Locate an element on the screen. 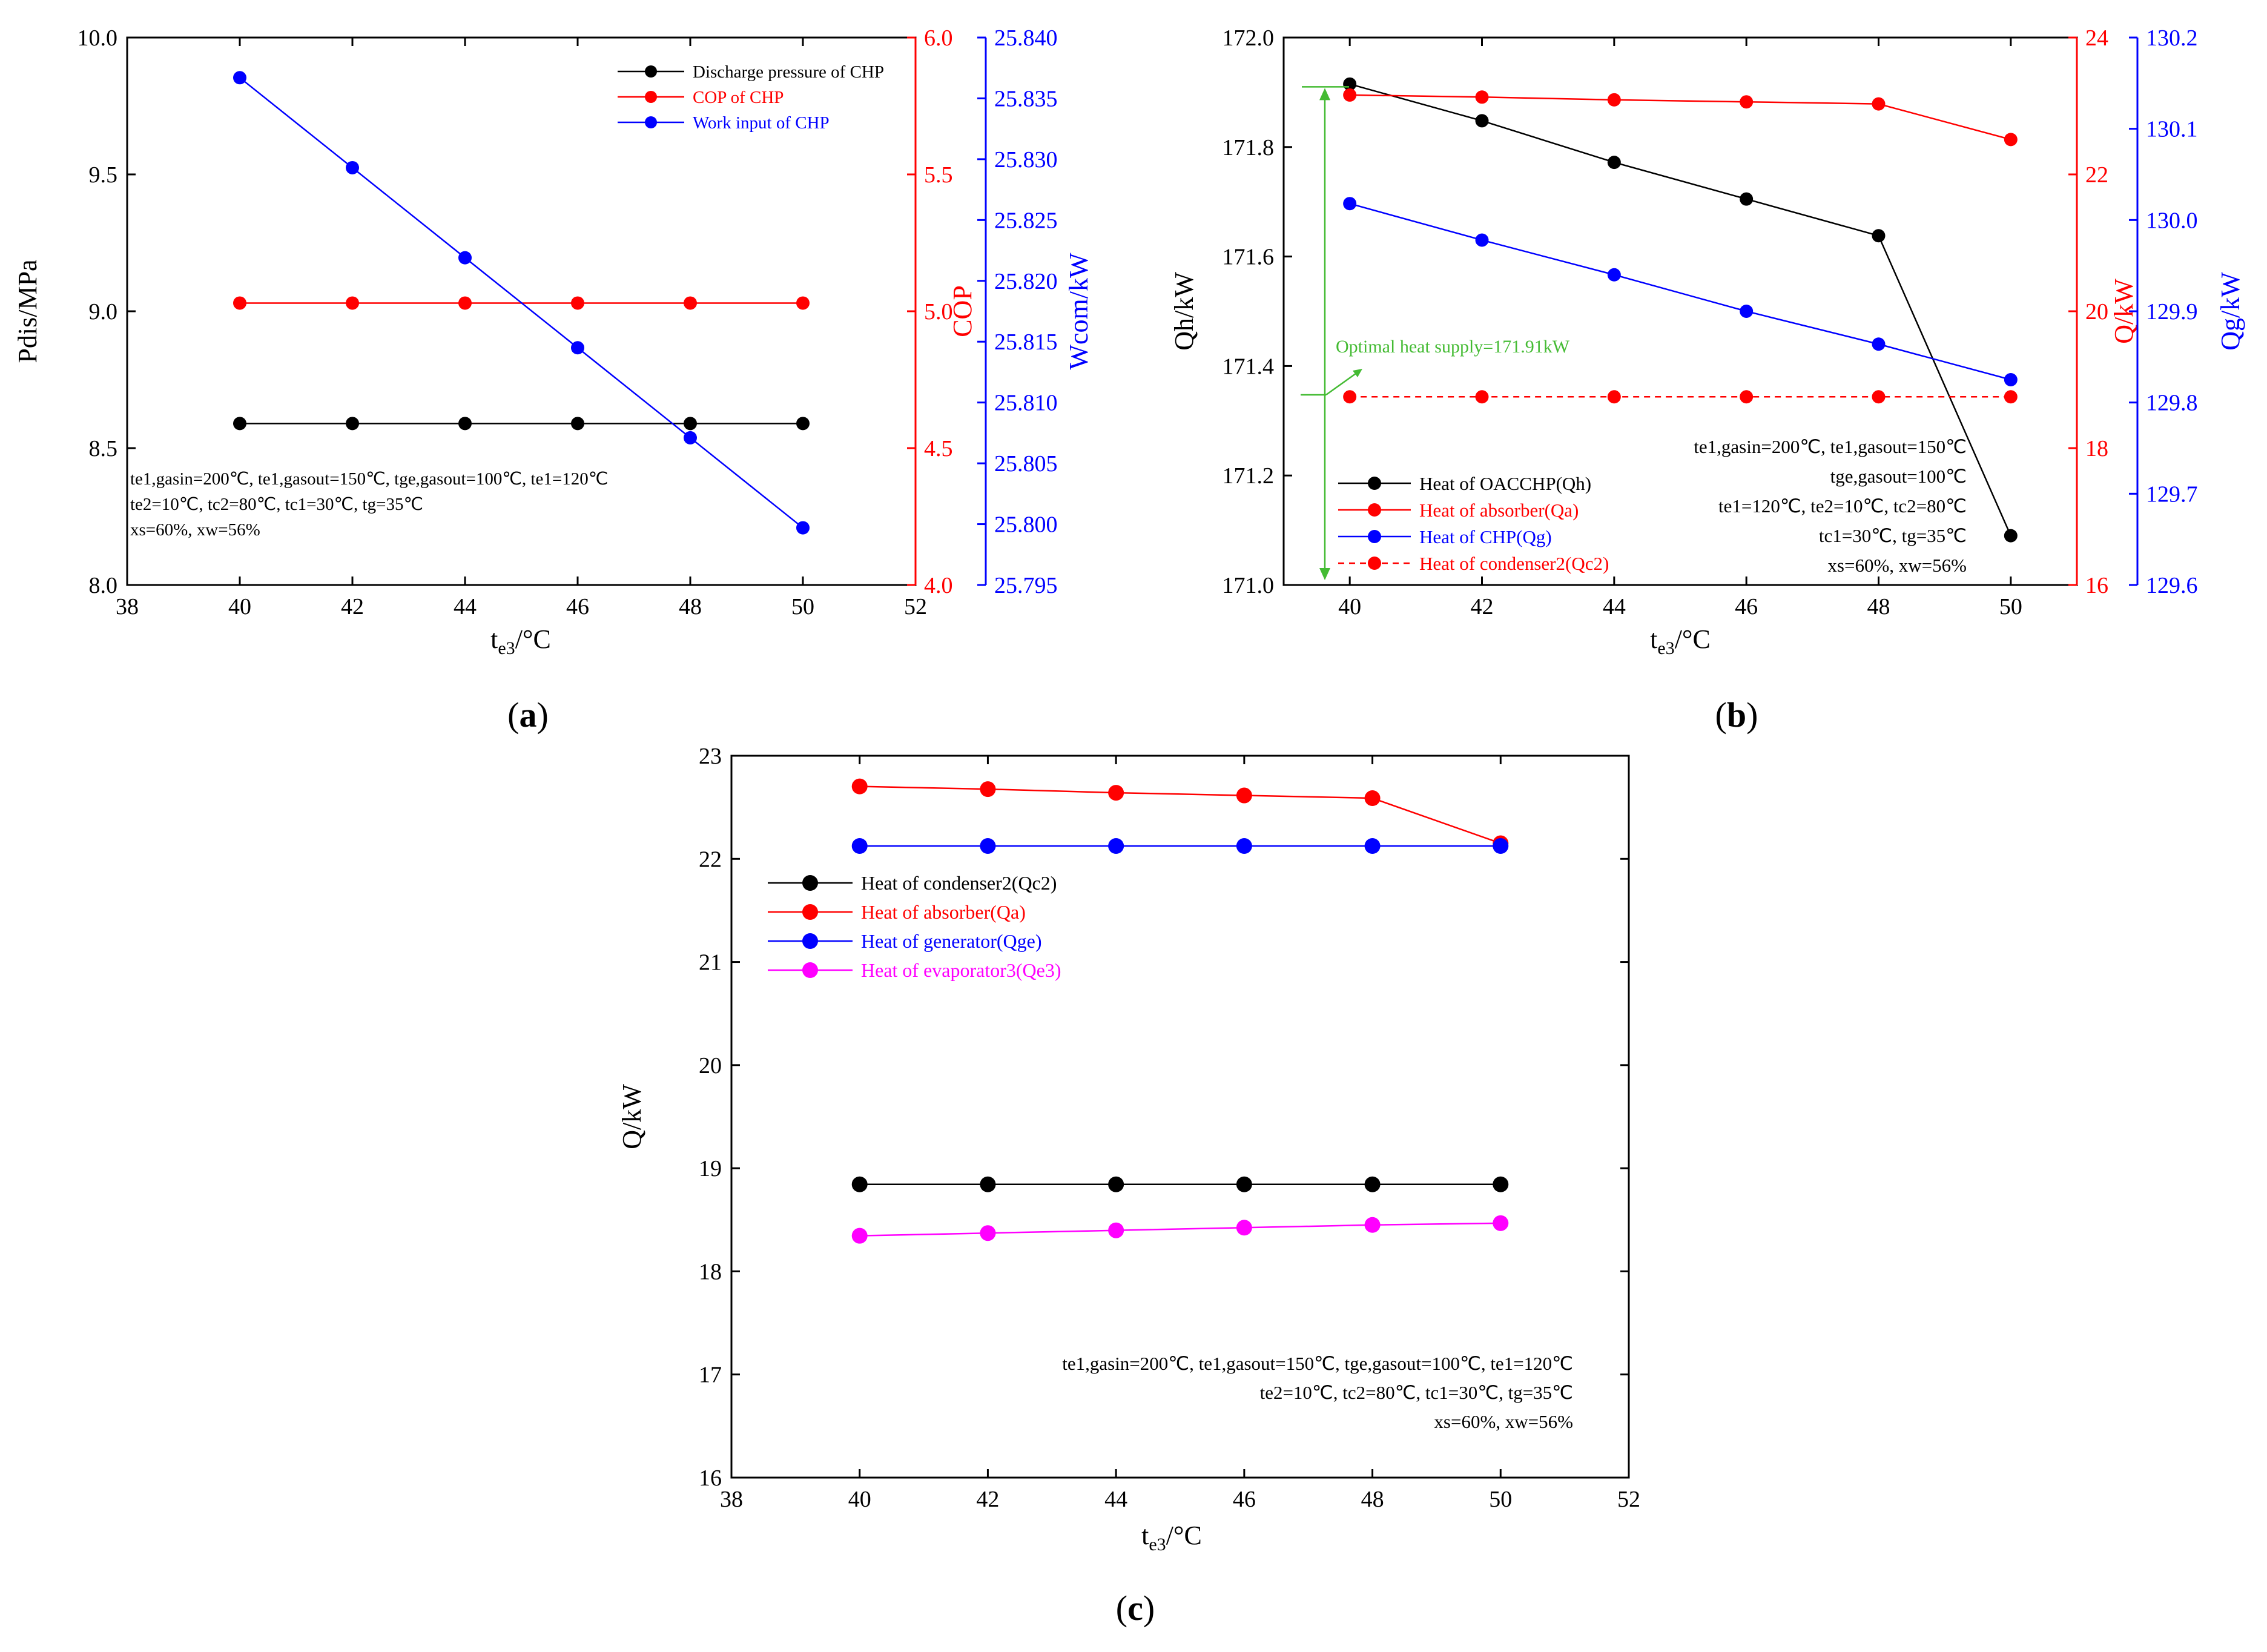  y-tick-label-qg: 130.0 is located at coordinates (2172, 220).